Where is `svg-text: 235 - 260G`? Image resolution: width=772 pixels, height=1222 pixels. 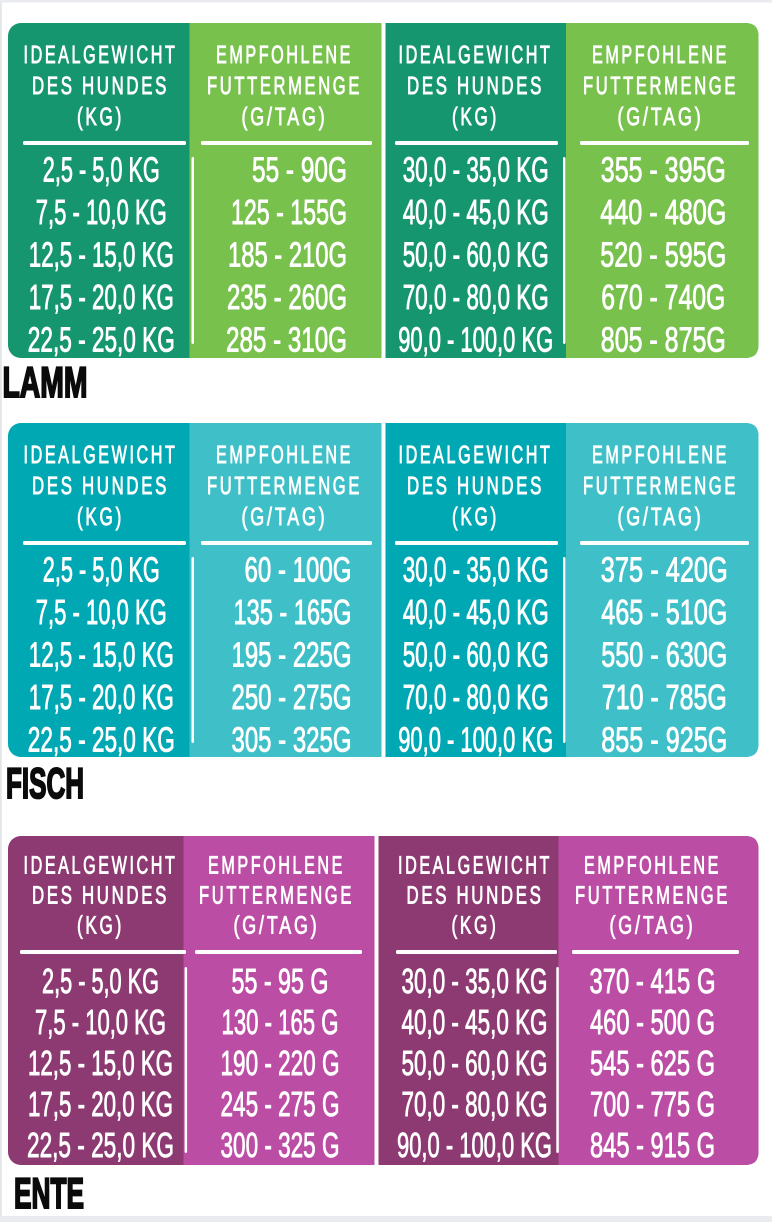
svg-text: 235 - 260G is located at coordinates (287, 297).